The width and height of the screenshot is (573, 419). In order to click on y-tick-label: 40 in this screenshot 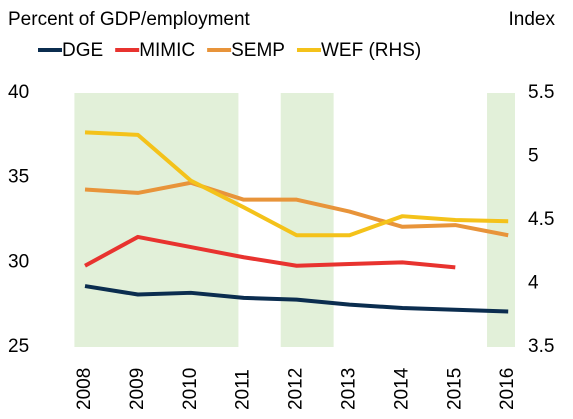, I will do `click(18, 92)`.